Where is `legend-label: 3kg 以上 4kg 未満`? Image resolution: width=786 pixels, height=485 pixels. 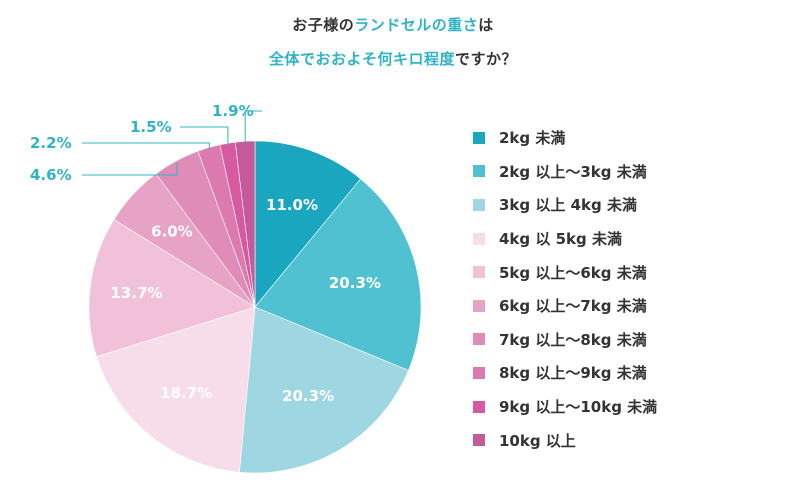
legend-label: 3kg 以上 4kg 未満 is located at coordinates (568, 205).